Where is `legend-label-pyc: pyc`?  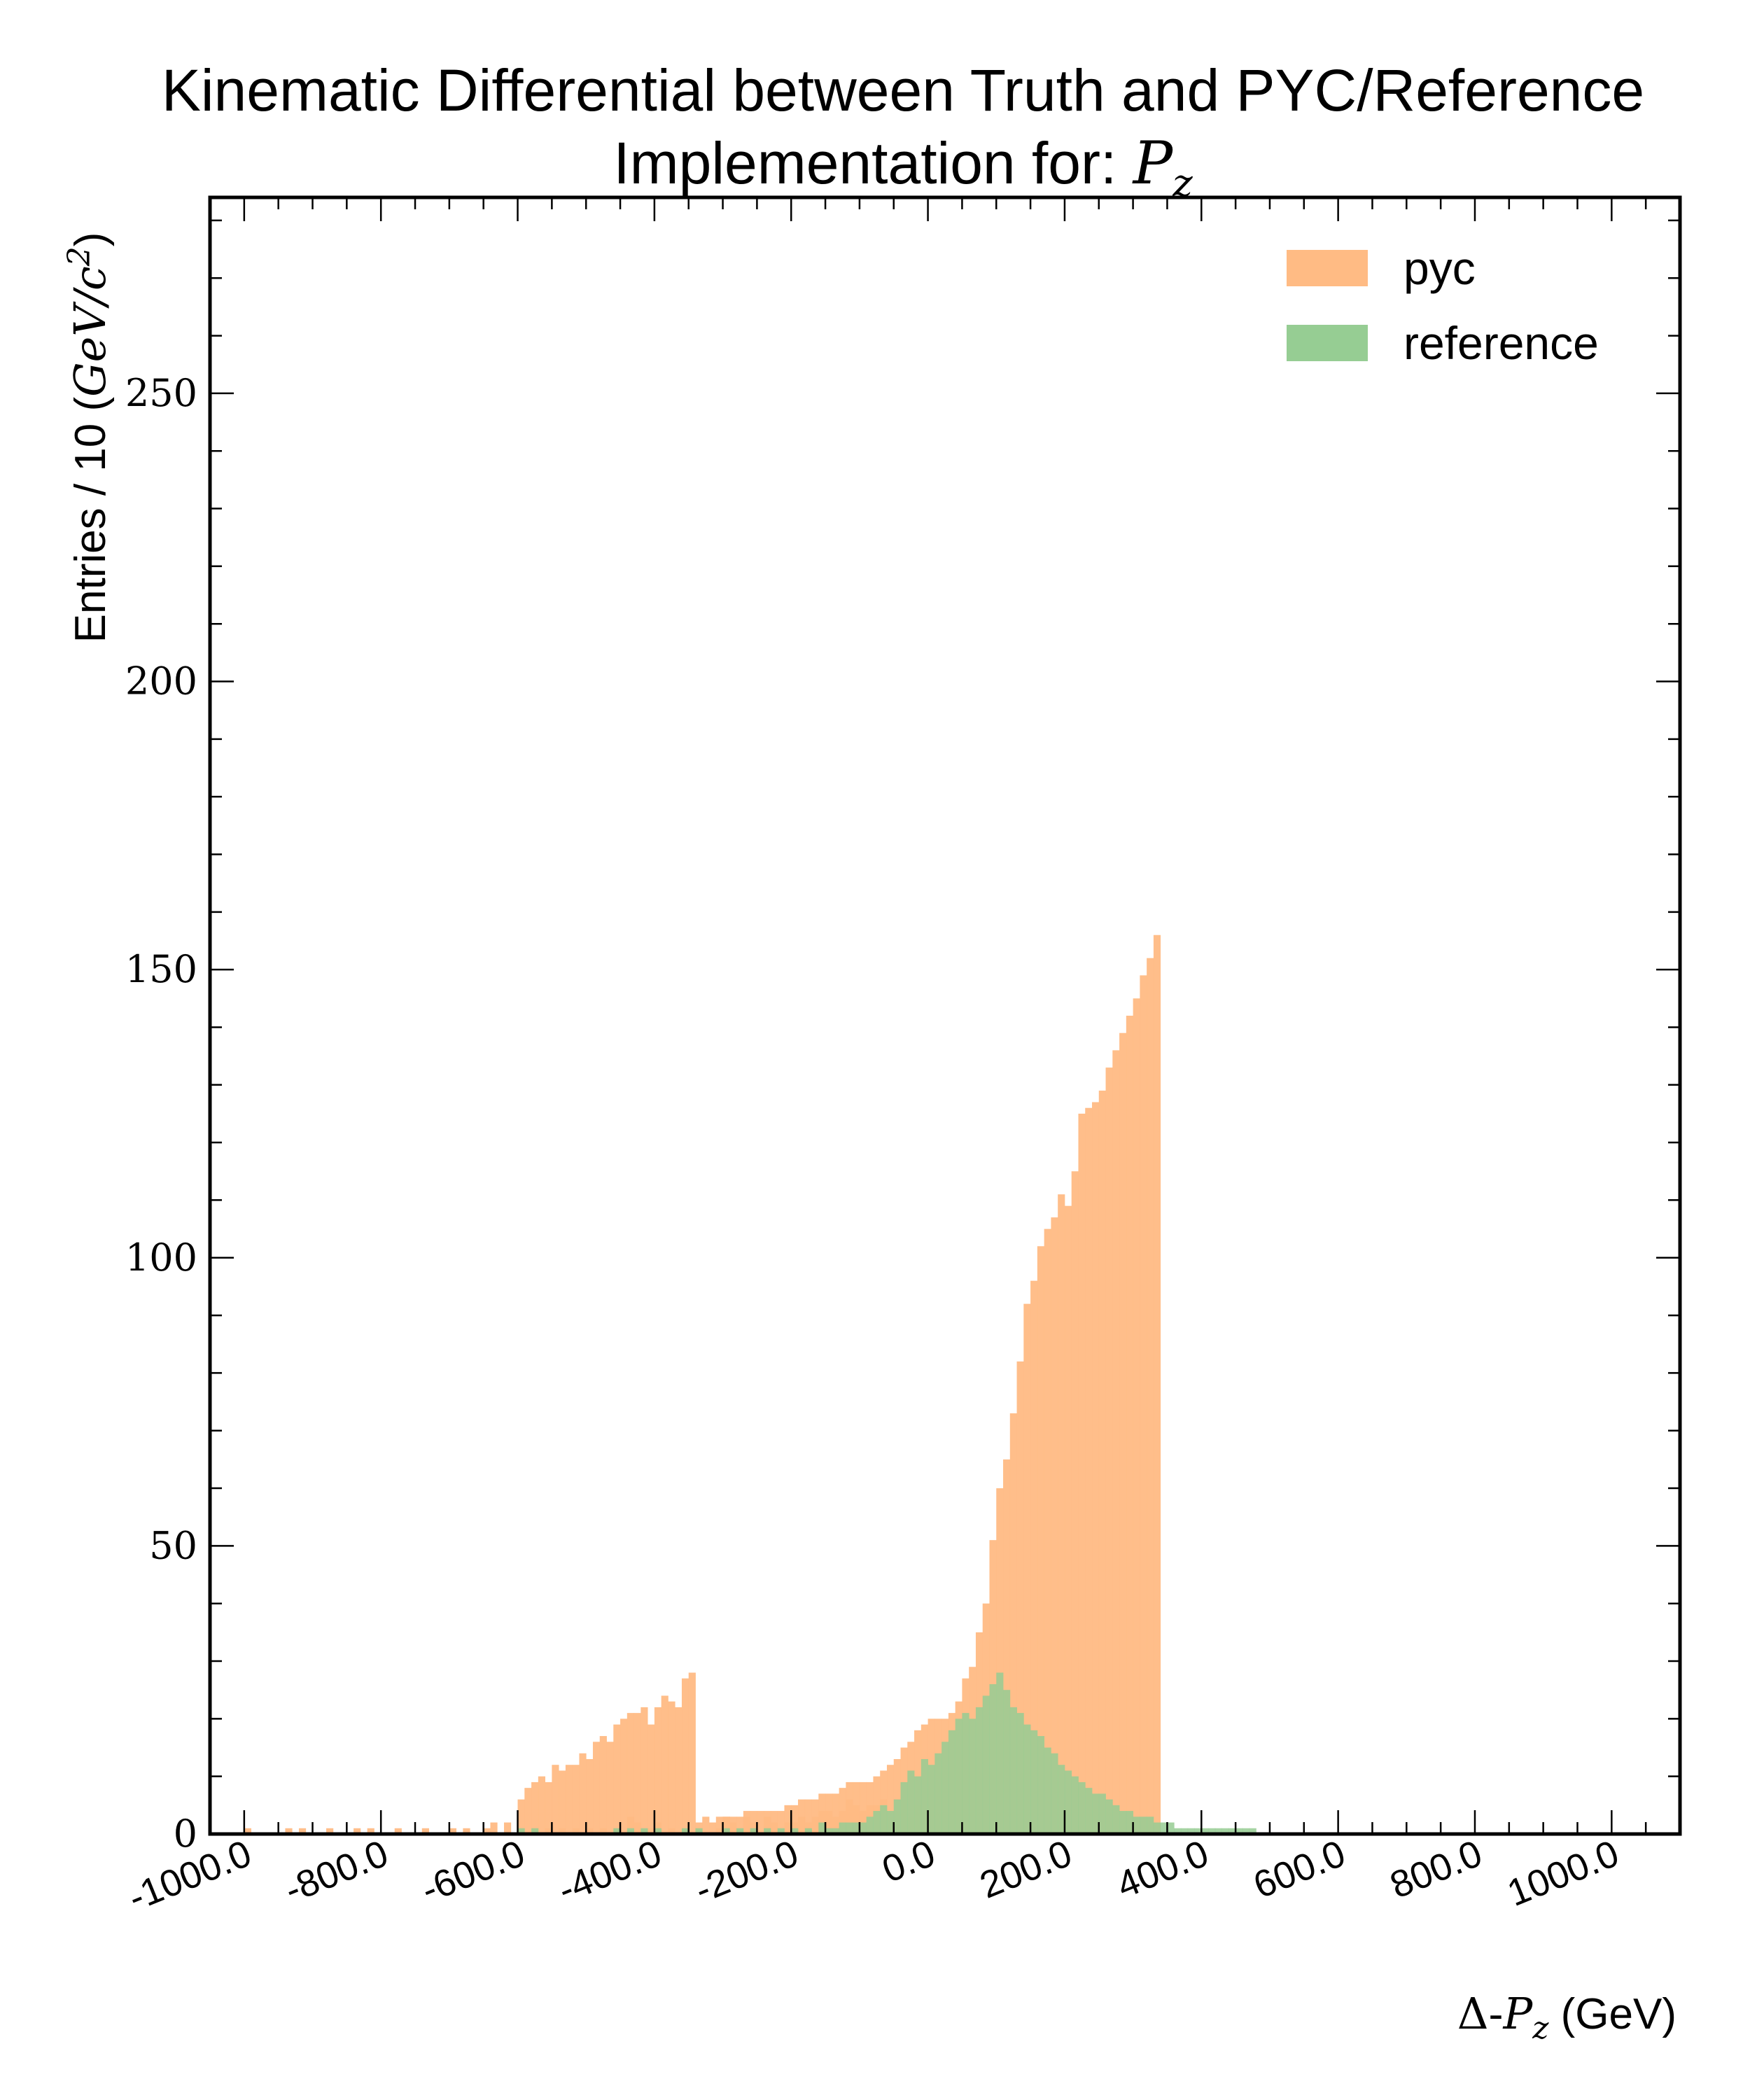
legend-label-pyc: pyc is located at coordinates (1440, 268).